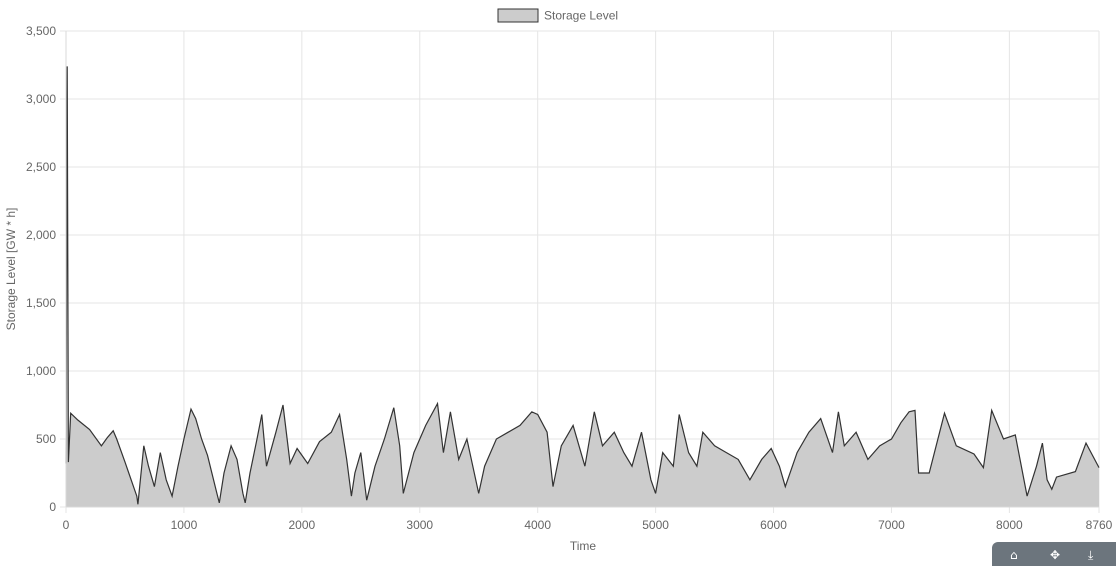  Describe the element at coordinates (41, 31) in the screenshot. I see `y-tick-label: 3,500` at that location.